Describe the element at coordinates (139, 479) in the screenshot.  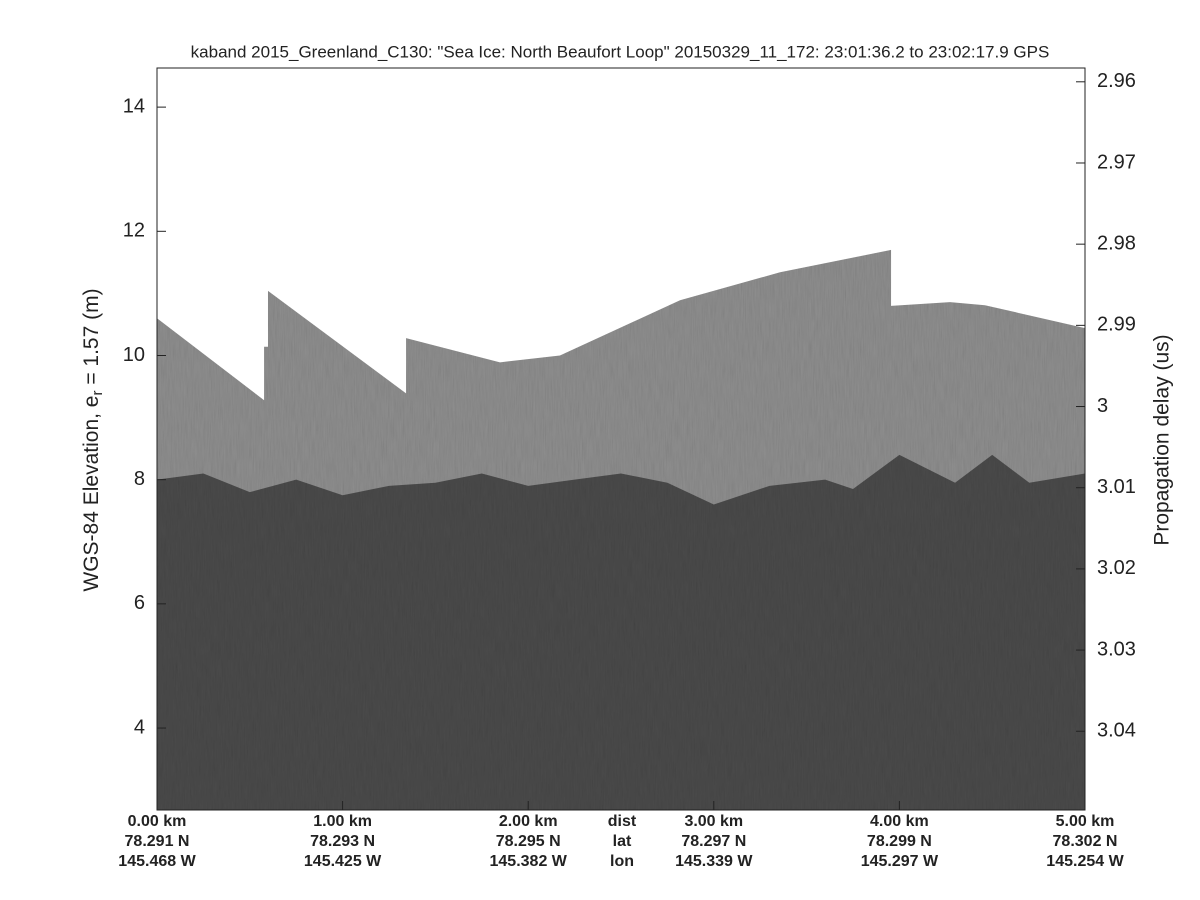
I see `y-tick-label: 8` at that location.